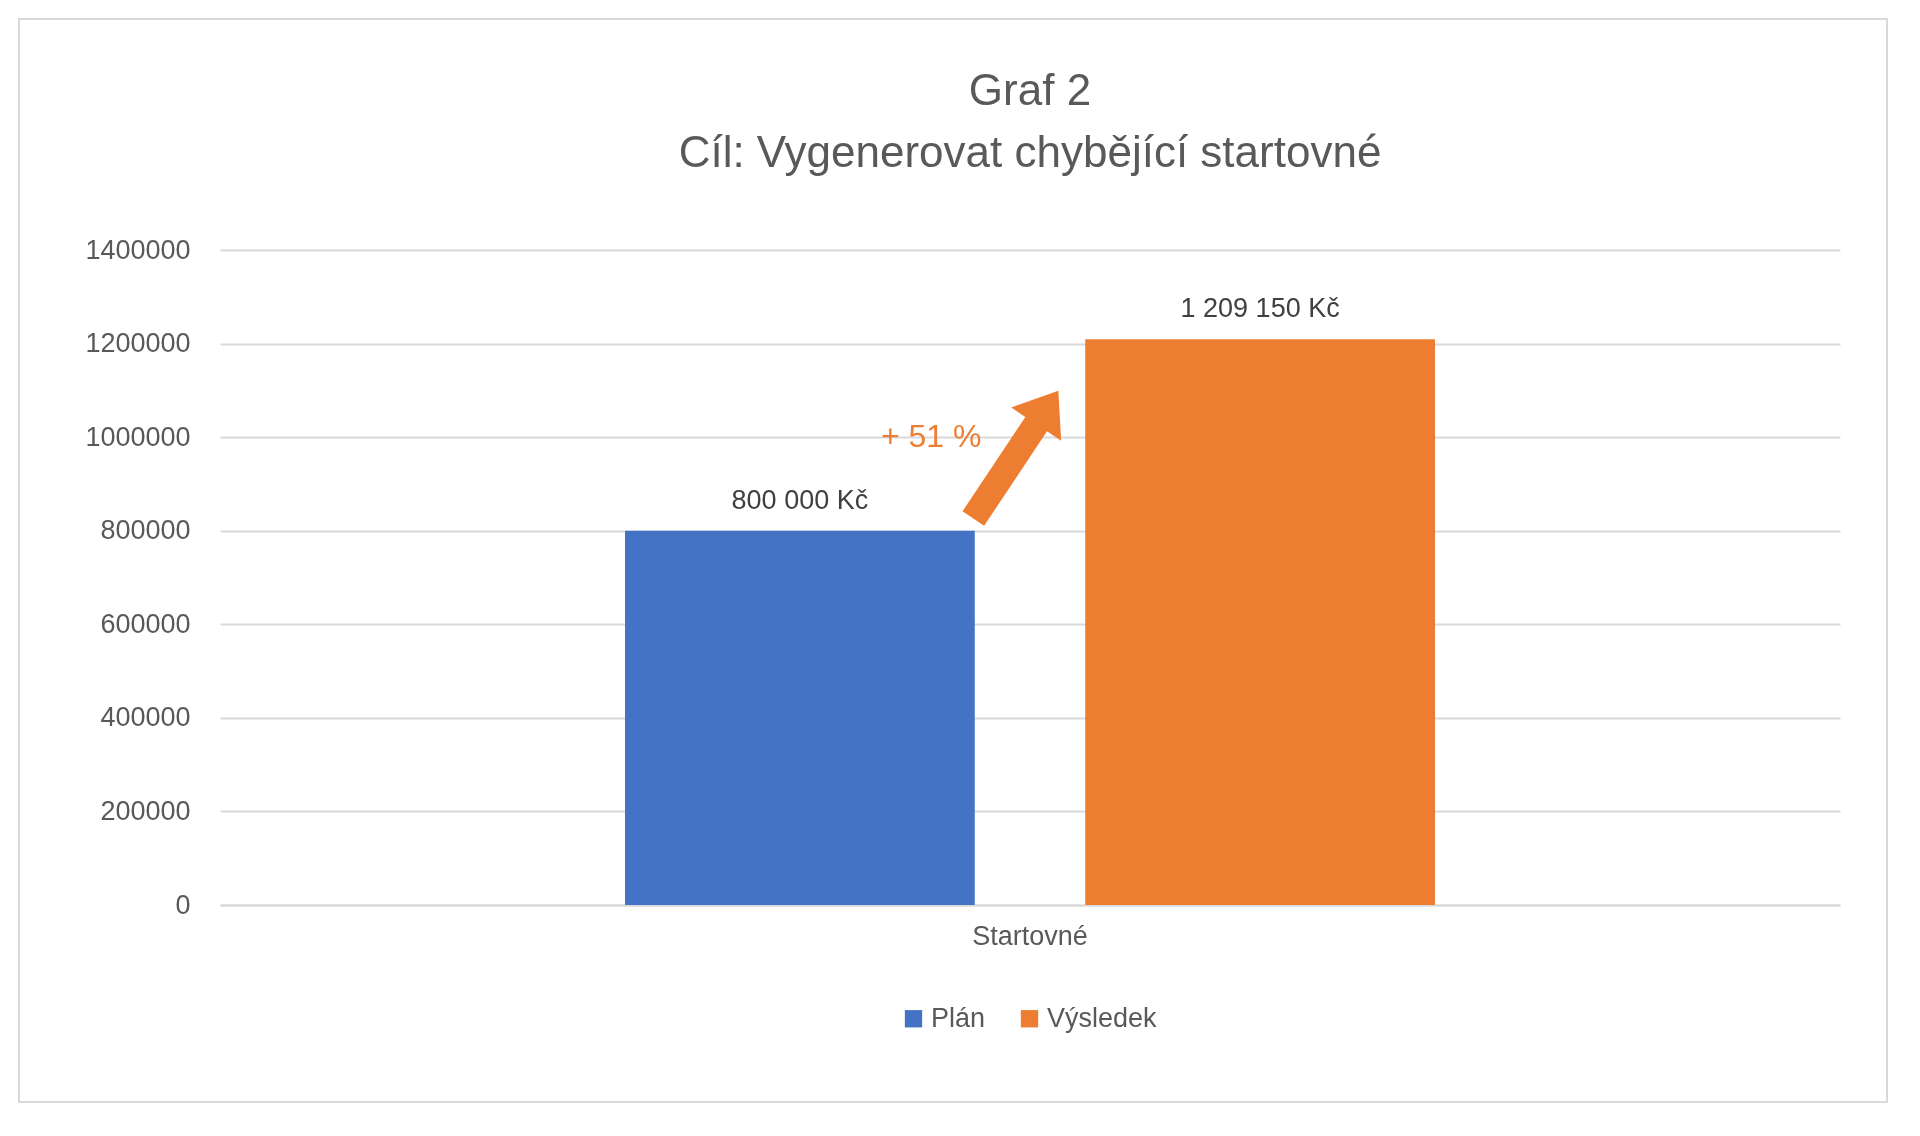 Image resolution: width=1920 pixels, height=1136 pixels. What do you see at coordinates (145, 717) in the screenshot?
I see `y-tick-label: 400000` at bounding box center [145, 717].